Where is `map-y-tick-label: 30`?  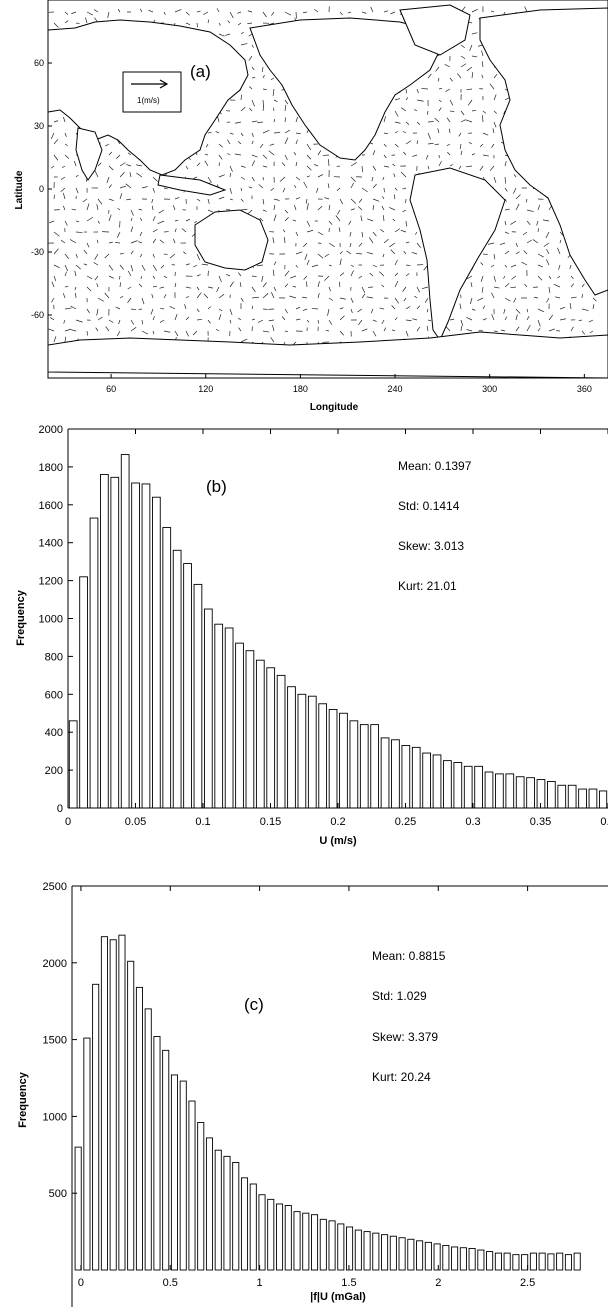
map-y-tick-label: 30 is located at coordinates (39, 126).